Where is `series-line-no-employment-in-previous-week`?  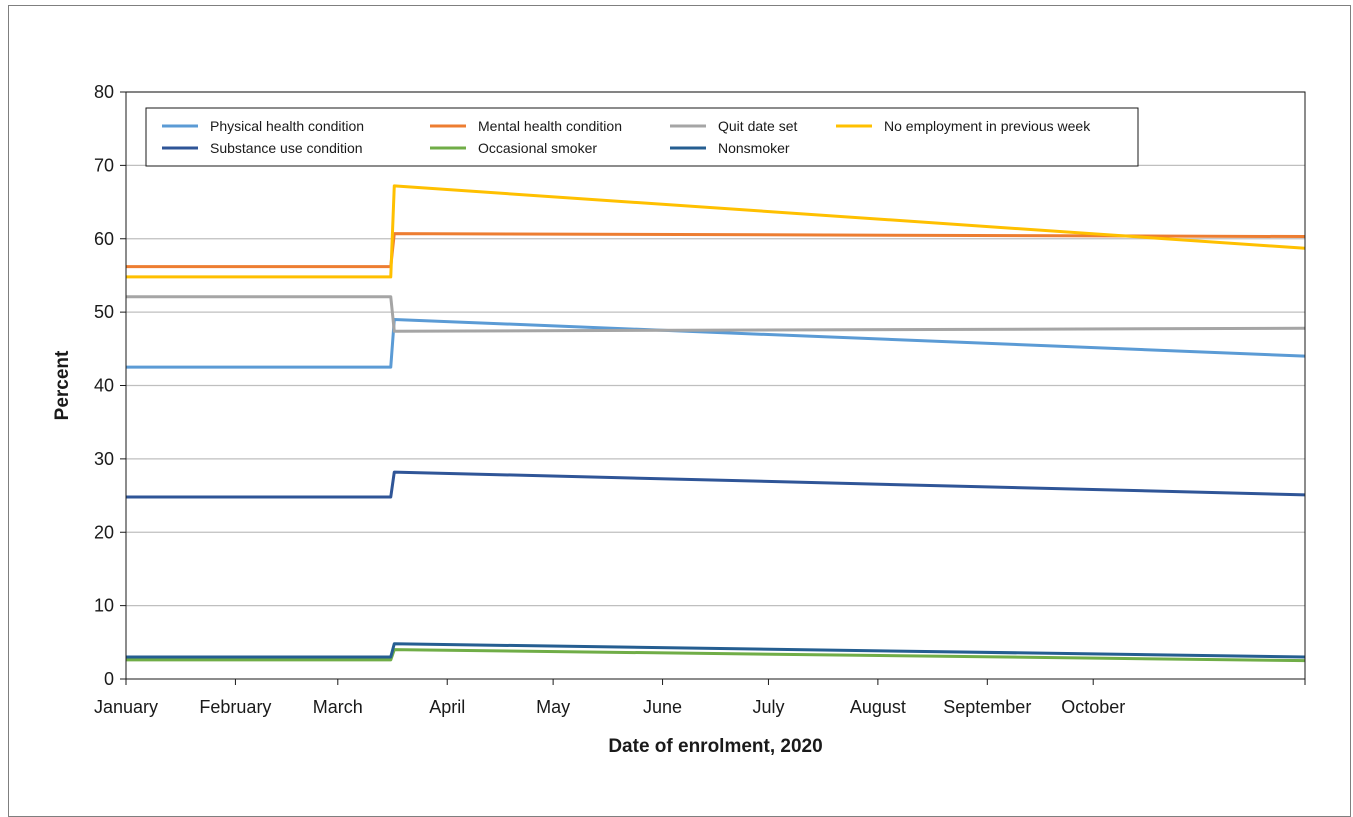
series-line-no-employment-in-previous-week is located at coordinates (716, 231).